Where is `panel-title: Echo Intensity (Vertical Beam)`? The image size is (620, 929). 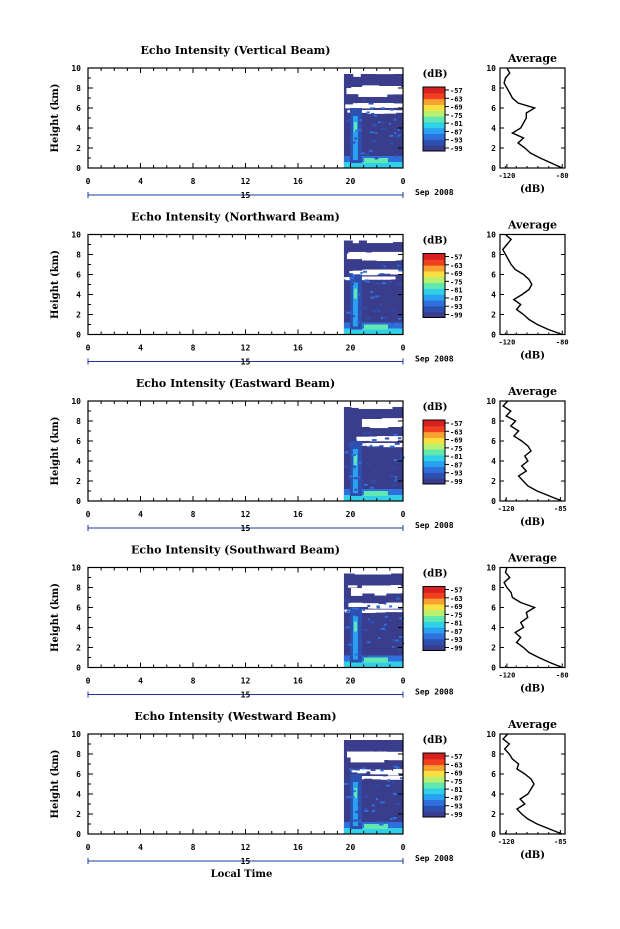 panel-title: Echo Intensity (Vertical Beam) is located at coordinates (235, 50).